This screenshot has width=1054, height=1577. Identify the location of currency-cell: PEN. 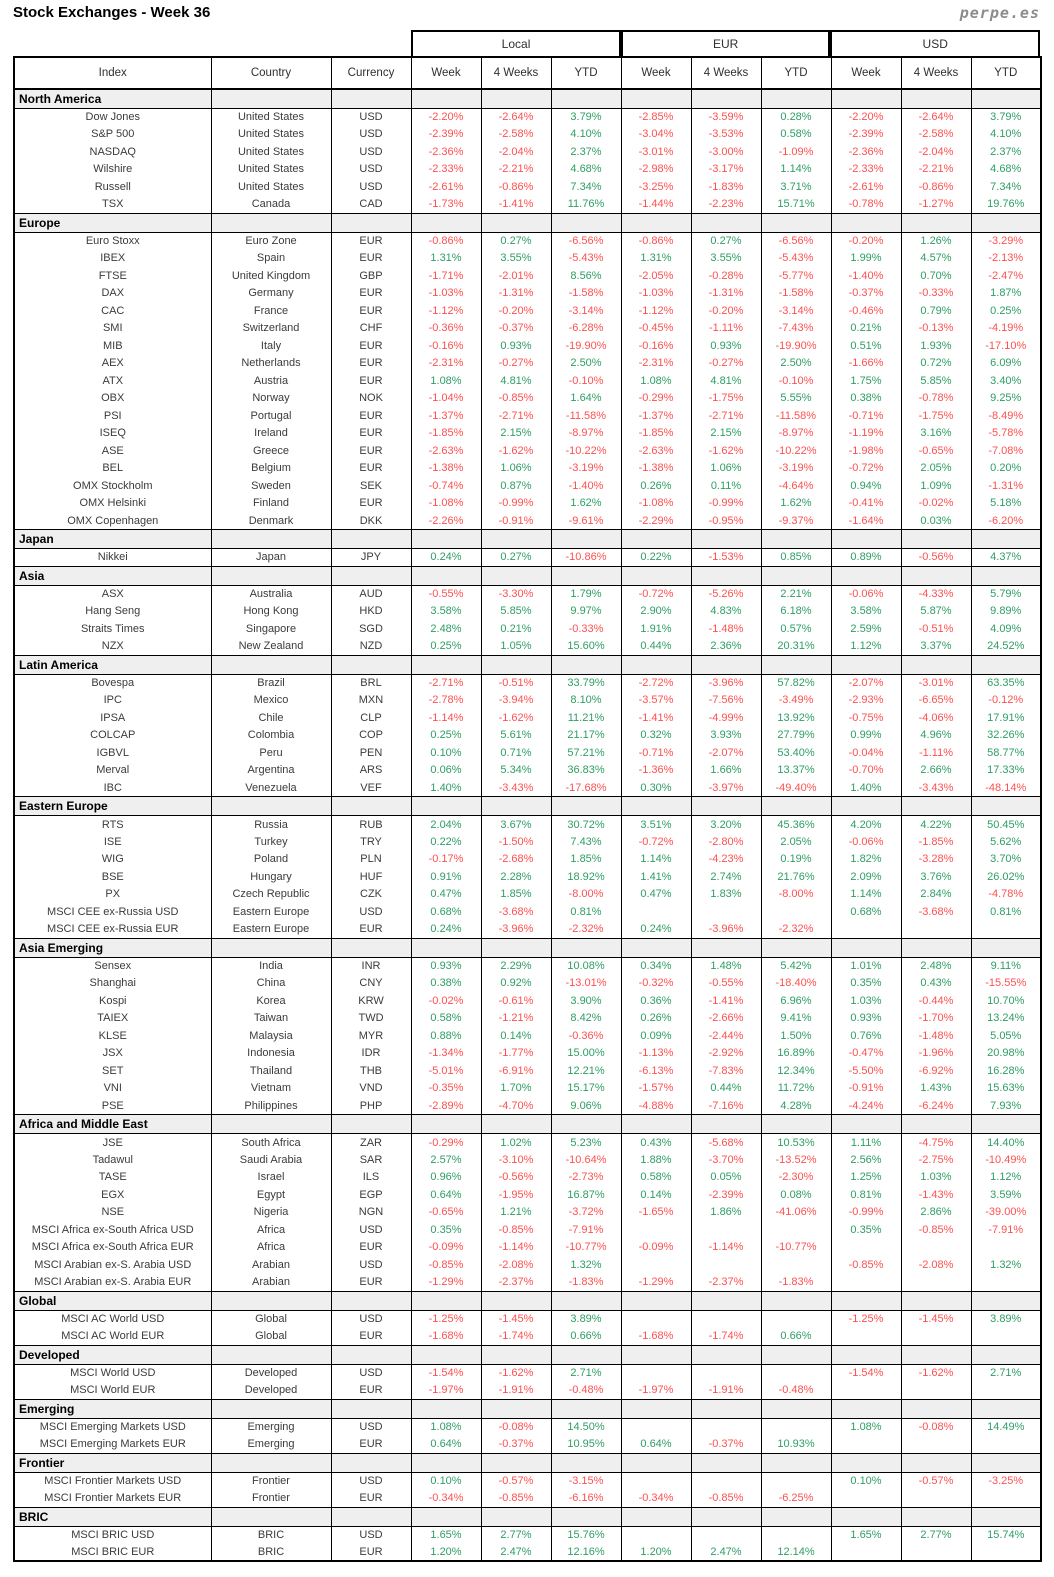
(371, 753).